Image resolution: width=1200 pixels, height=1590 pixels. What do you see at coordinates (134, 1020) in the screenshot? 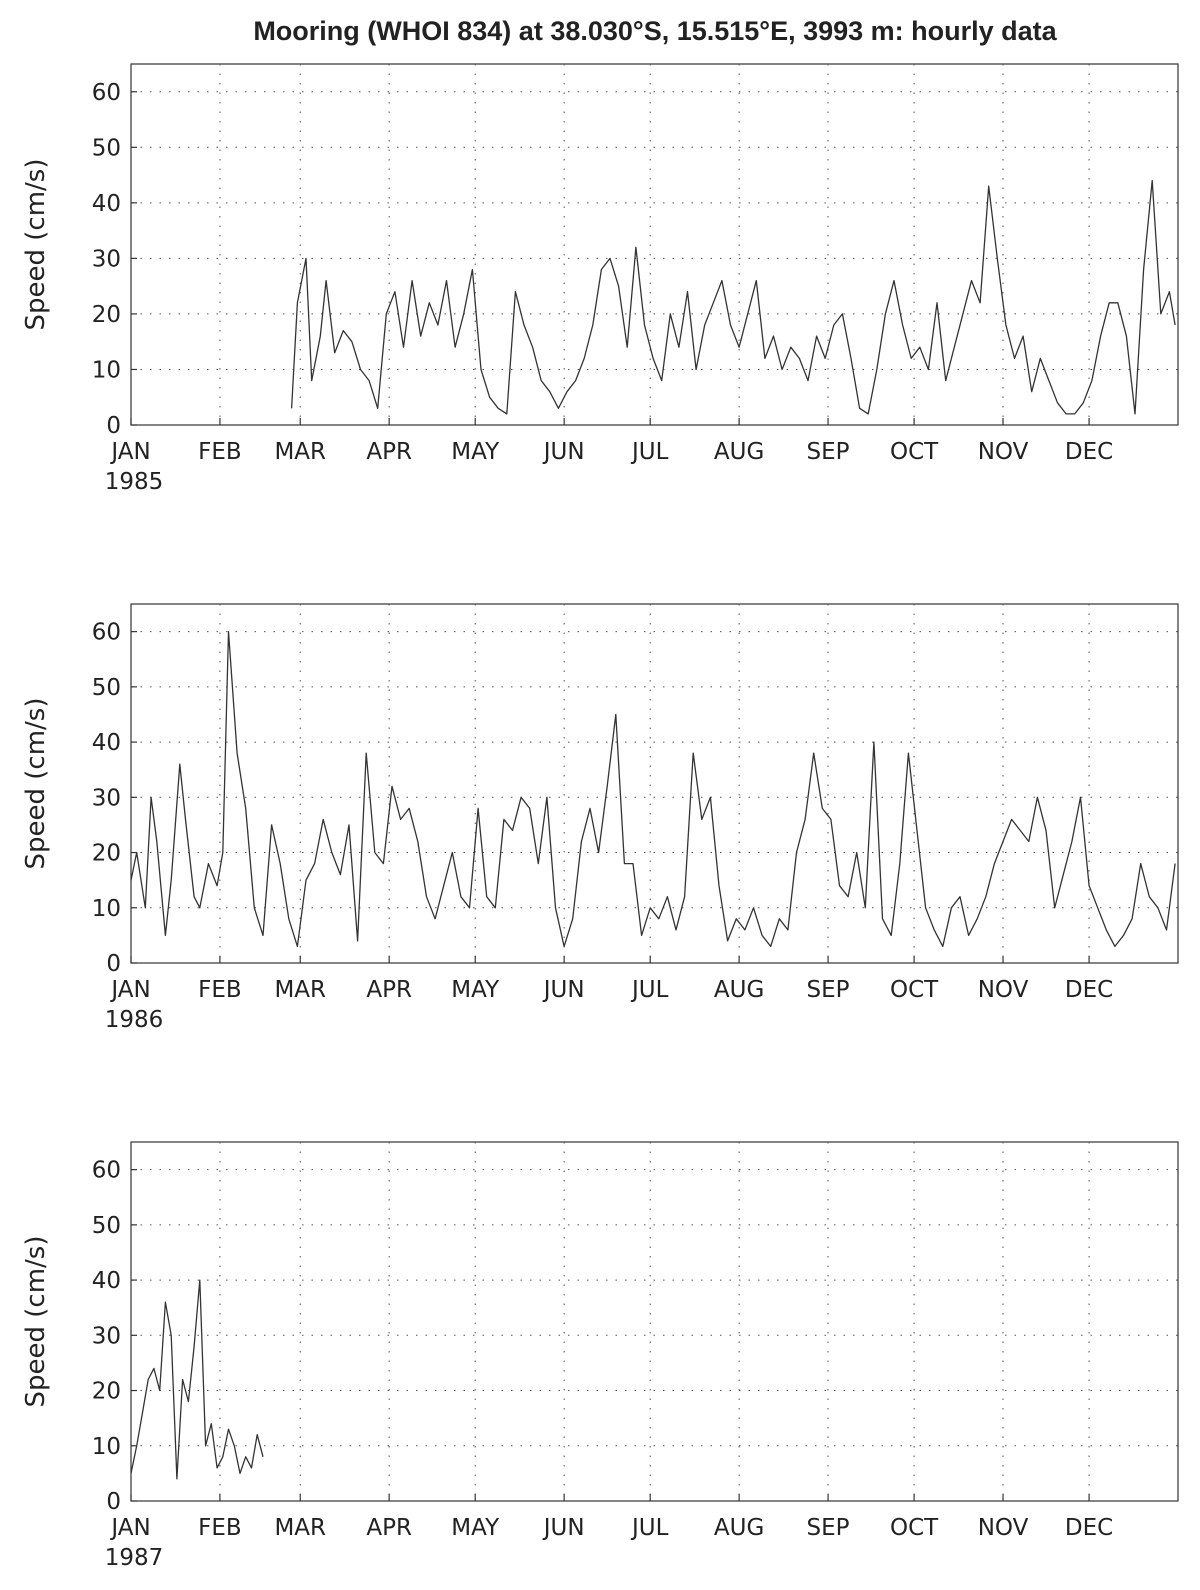
I see `year-label: 1986` at bounding box center [134, 1020].